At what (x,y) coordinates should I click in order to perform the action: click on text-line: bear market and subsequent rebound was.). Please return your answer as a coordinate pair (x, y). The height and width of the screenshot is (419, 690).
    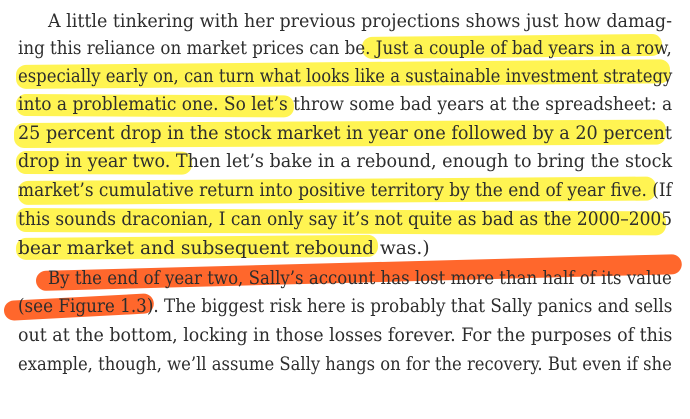
    Looking at the image, I should click on (224, 248).